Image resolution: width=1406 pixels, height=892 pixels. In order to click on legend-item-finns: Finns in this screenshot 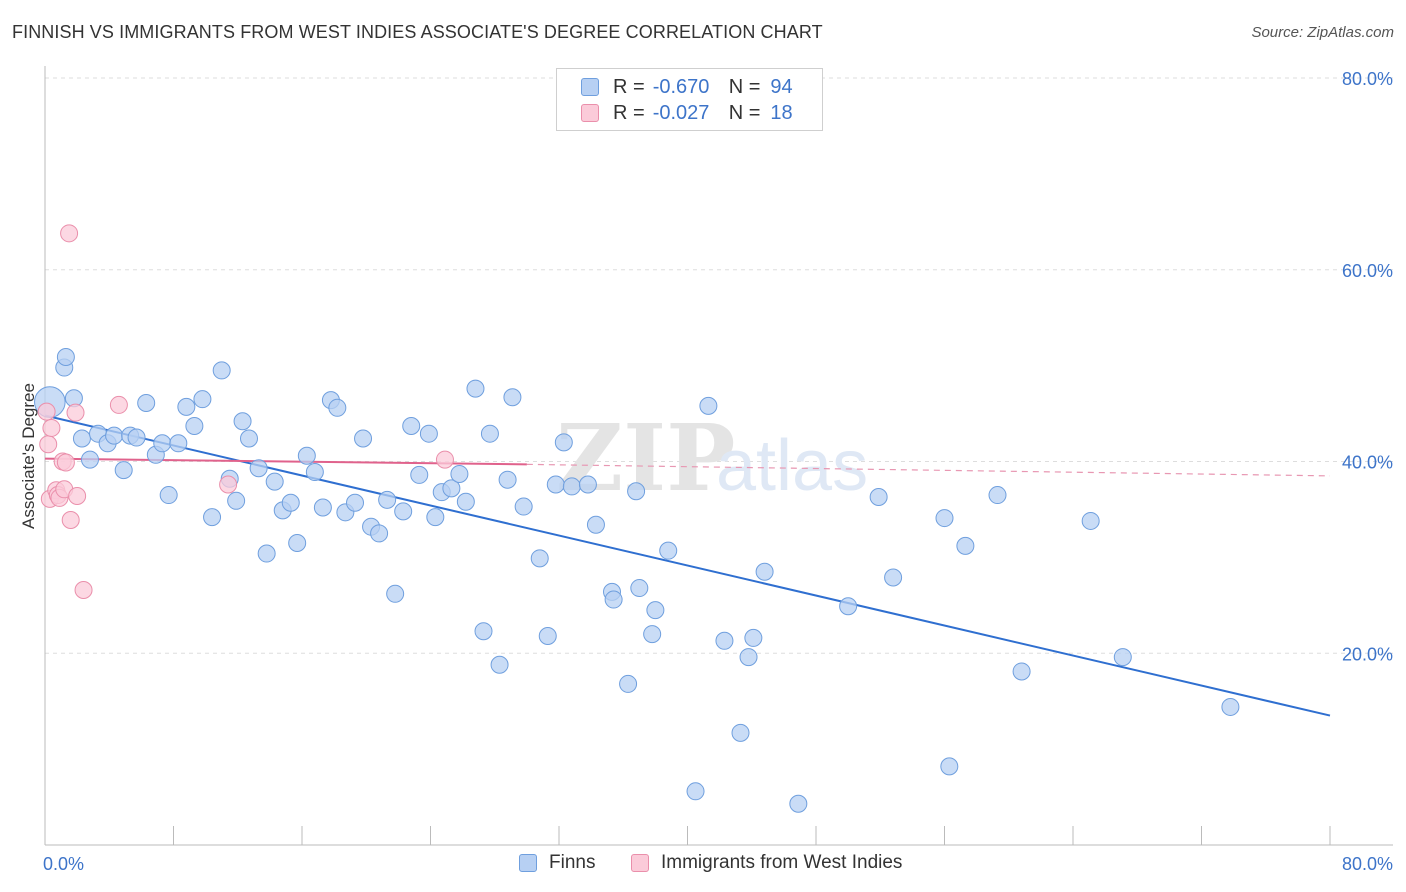, I will do `click(557, 863)`.